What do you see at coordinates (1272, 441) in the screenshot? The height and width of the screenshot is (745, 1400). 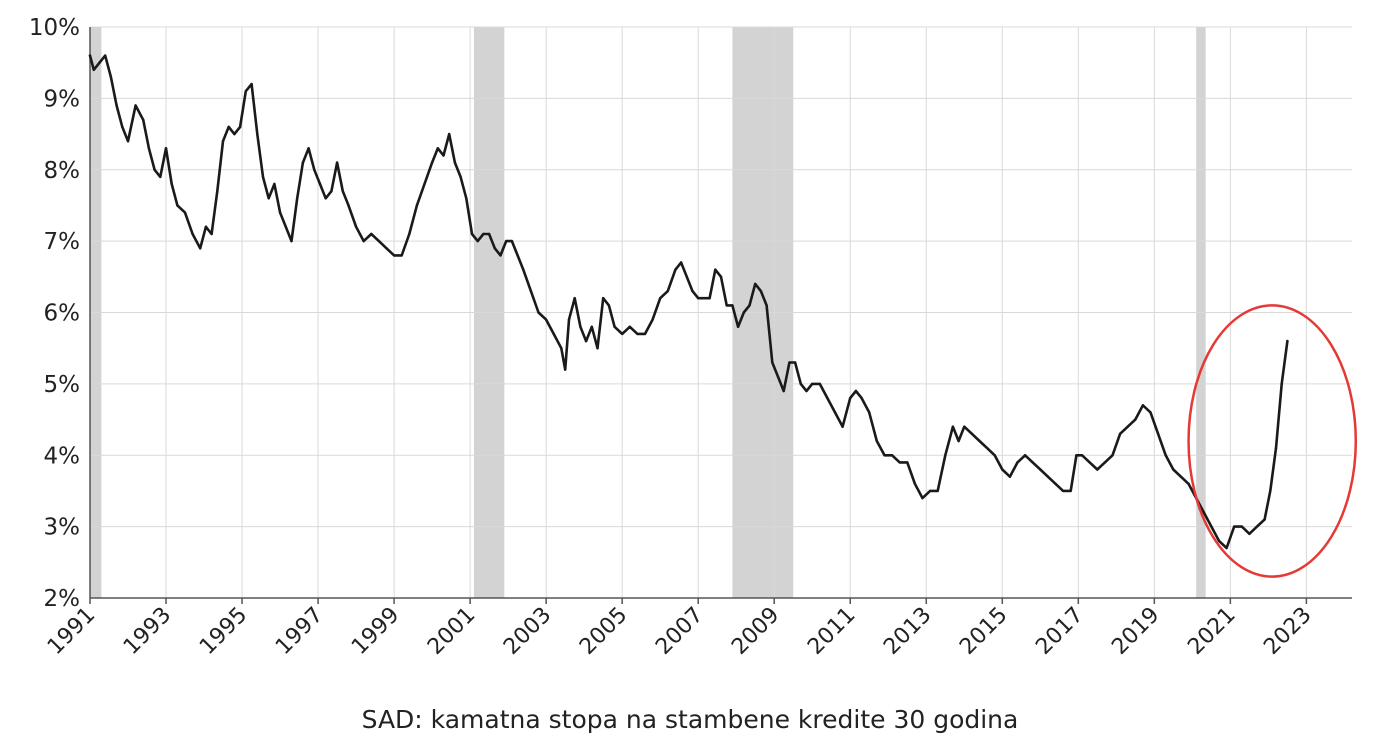 I see `highlight-ellipse` at bounding box center [1272, 441].